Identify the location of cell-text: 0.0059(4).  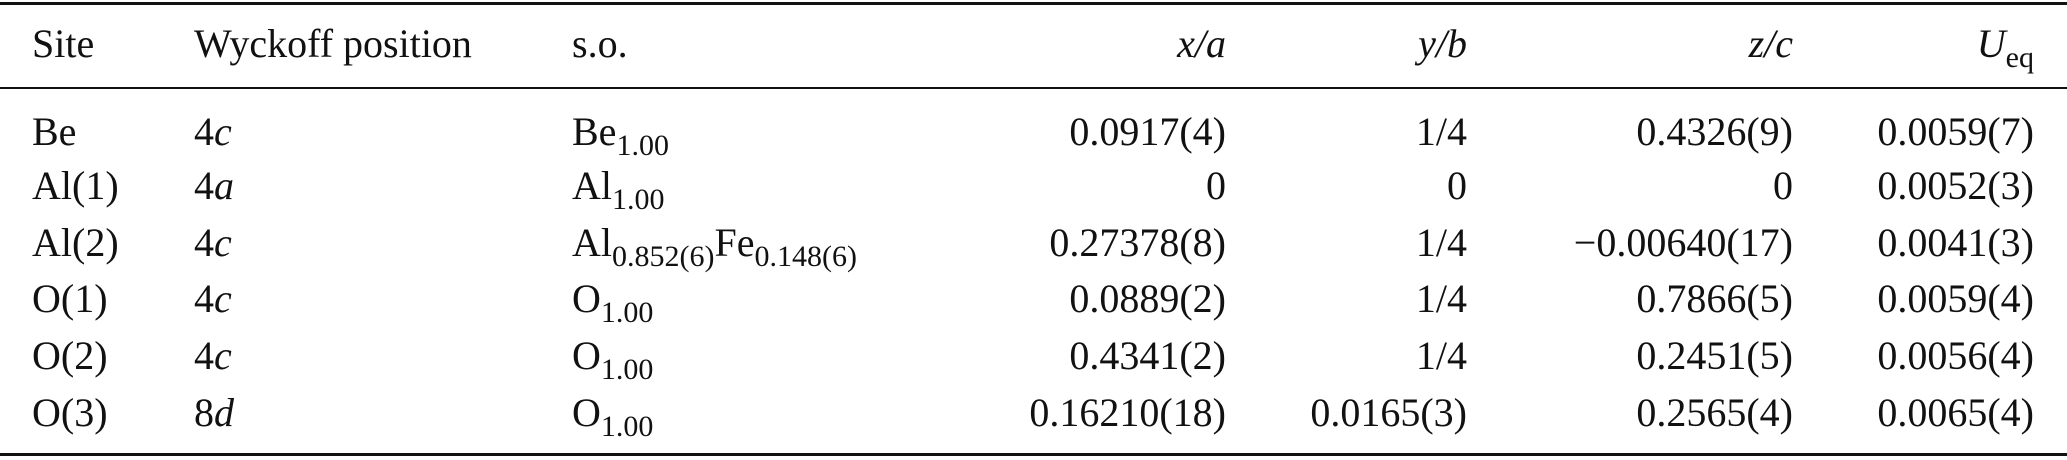
(1955, 298).